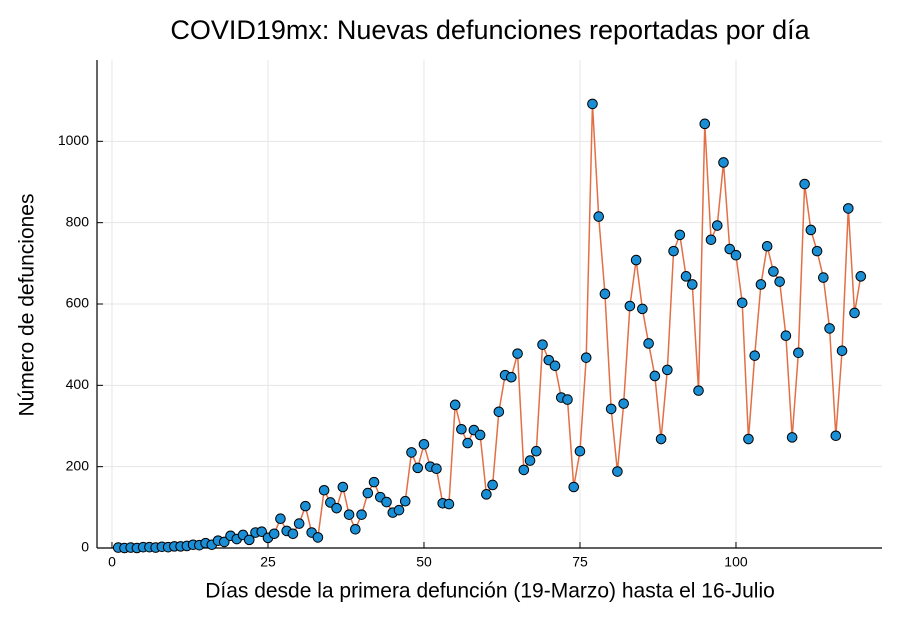  Describe the element at coordinates (736, 562) in the screenshot. I see `x-tick-label: 100` at that location.